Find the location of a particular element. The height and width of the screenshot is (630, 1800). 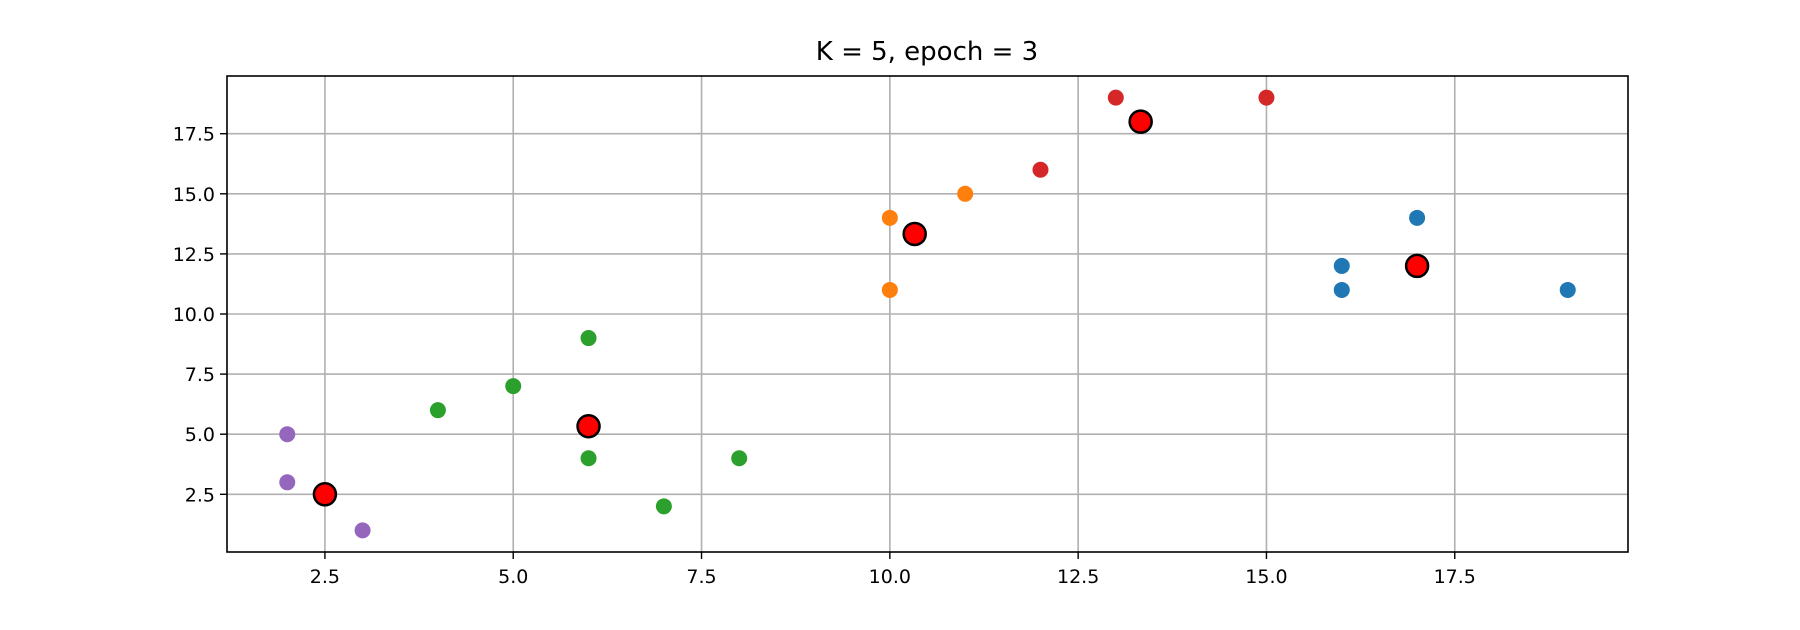

y-tick-label: 15.0 is located at coordinates (194, 195).